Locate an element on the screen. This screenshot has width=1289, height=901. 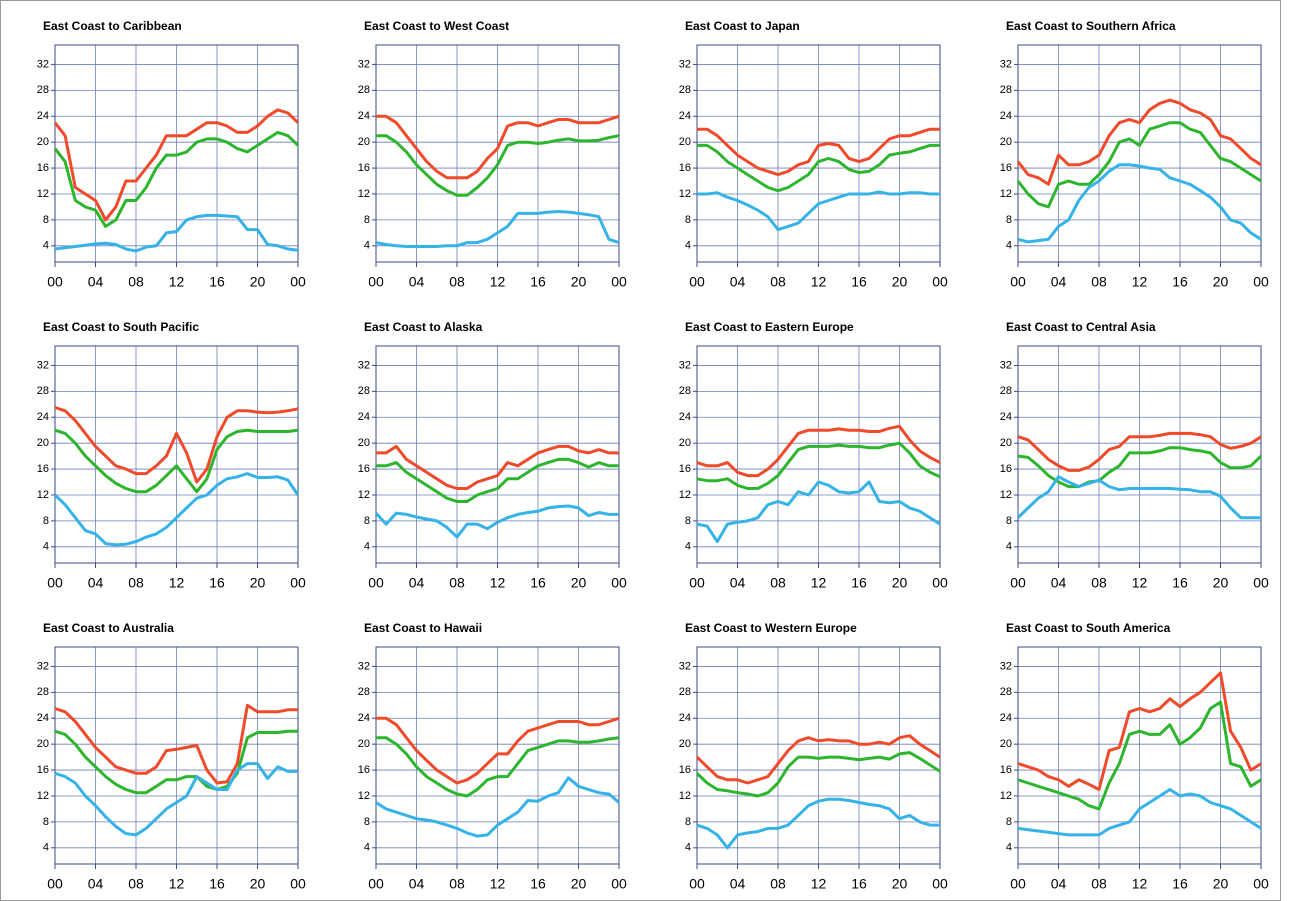
chart-title: East Coast to West Coast is located at coordinates (436, 26).